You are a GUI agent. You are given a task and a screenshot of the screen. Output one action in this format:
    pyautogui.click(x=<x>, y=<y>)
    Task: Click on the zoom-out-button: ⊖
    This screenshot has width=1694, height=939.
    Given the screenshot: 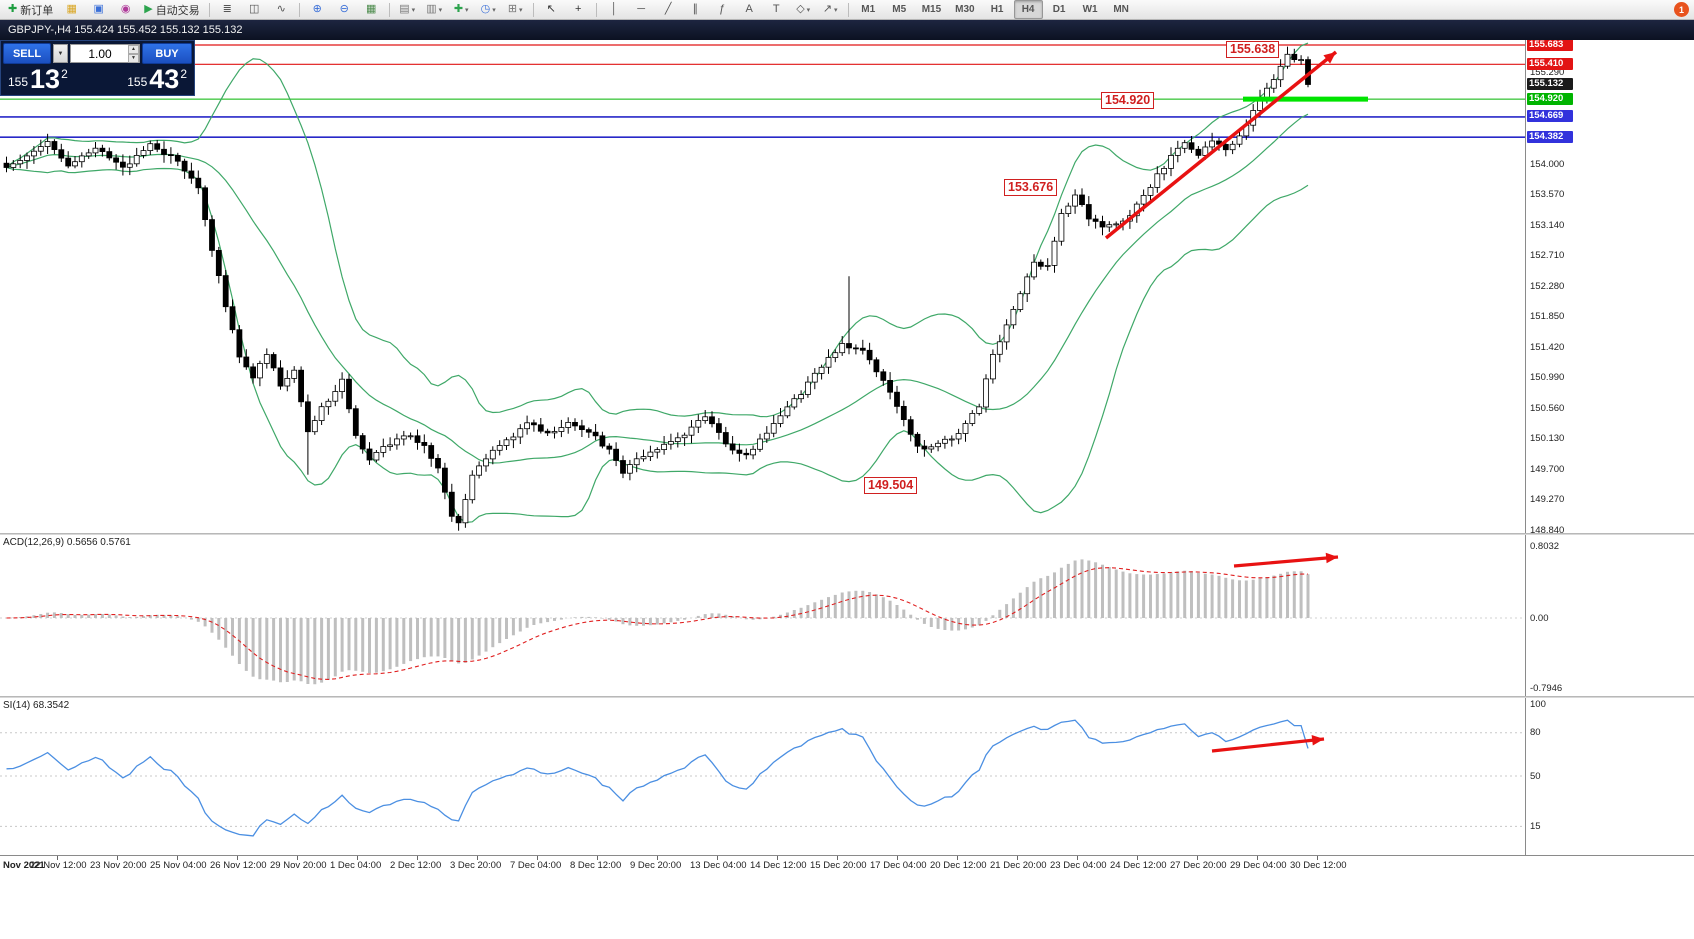 What is the action you would take?
    pyautogui.click(x=344, y=9)
    